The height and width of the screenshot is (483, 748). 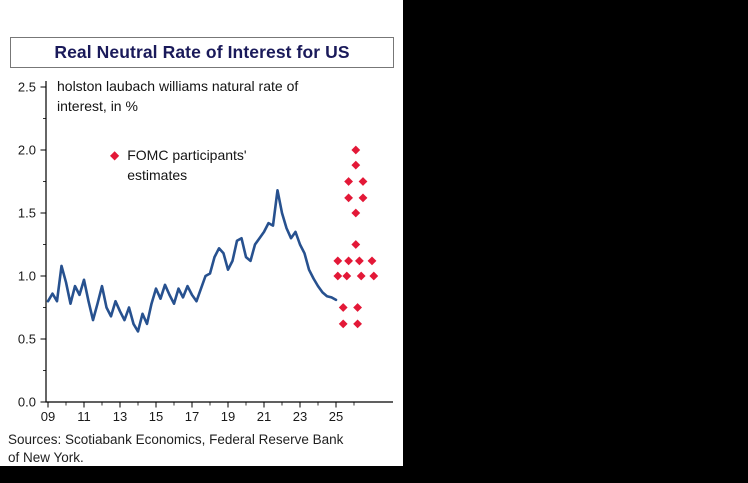 What do you see at coordinates (27, 276) in the screenshot?
I see `y-tick-label: 1.0` at bounding box center [27, 276].